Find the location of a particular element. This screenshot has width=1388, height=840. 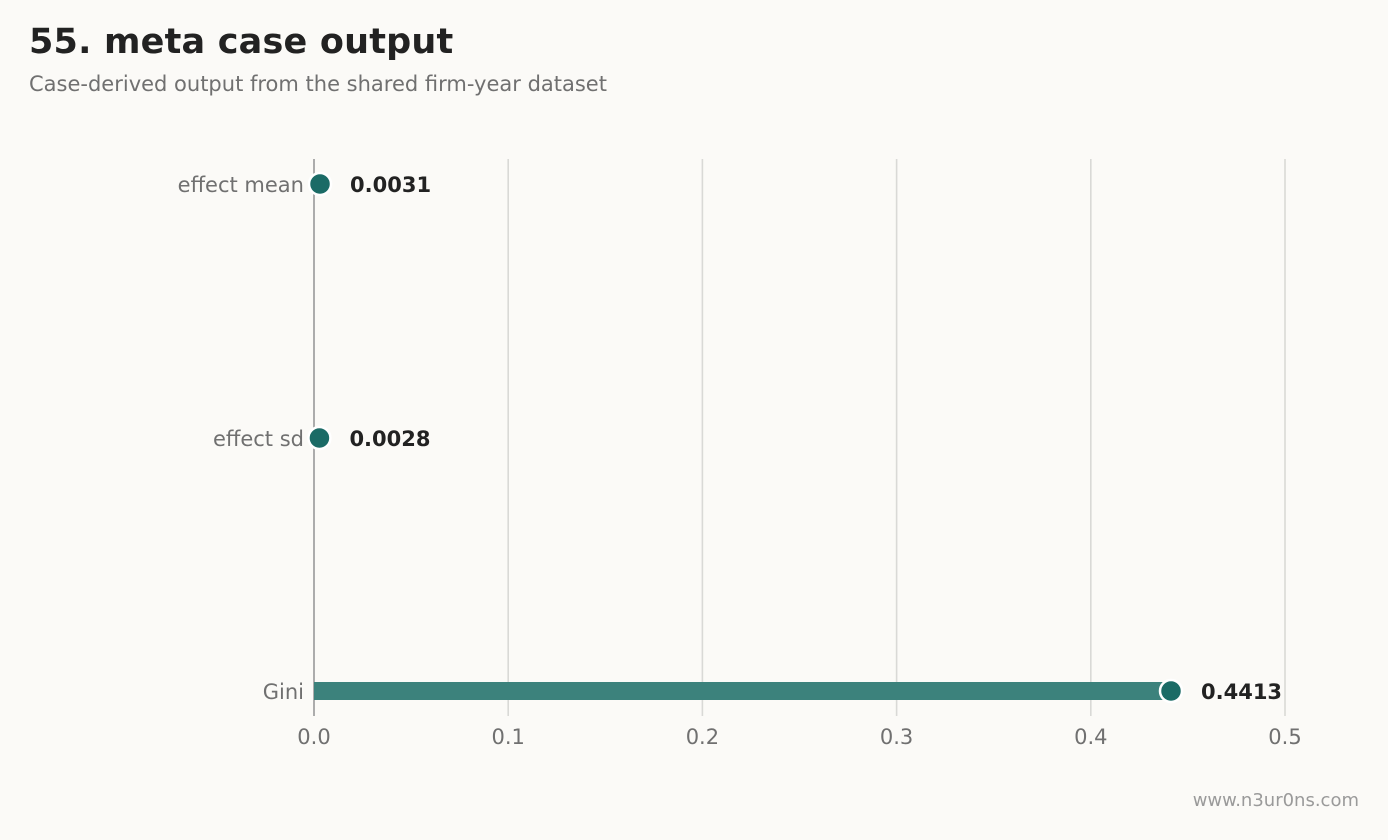

category-label: effect sd is located at coordinates (258, 439).